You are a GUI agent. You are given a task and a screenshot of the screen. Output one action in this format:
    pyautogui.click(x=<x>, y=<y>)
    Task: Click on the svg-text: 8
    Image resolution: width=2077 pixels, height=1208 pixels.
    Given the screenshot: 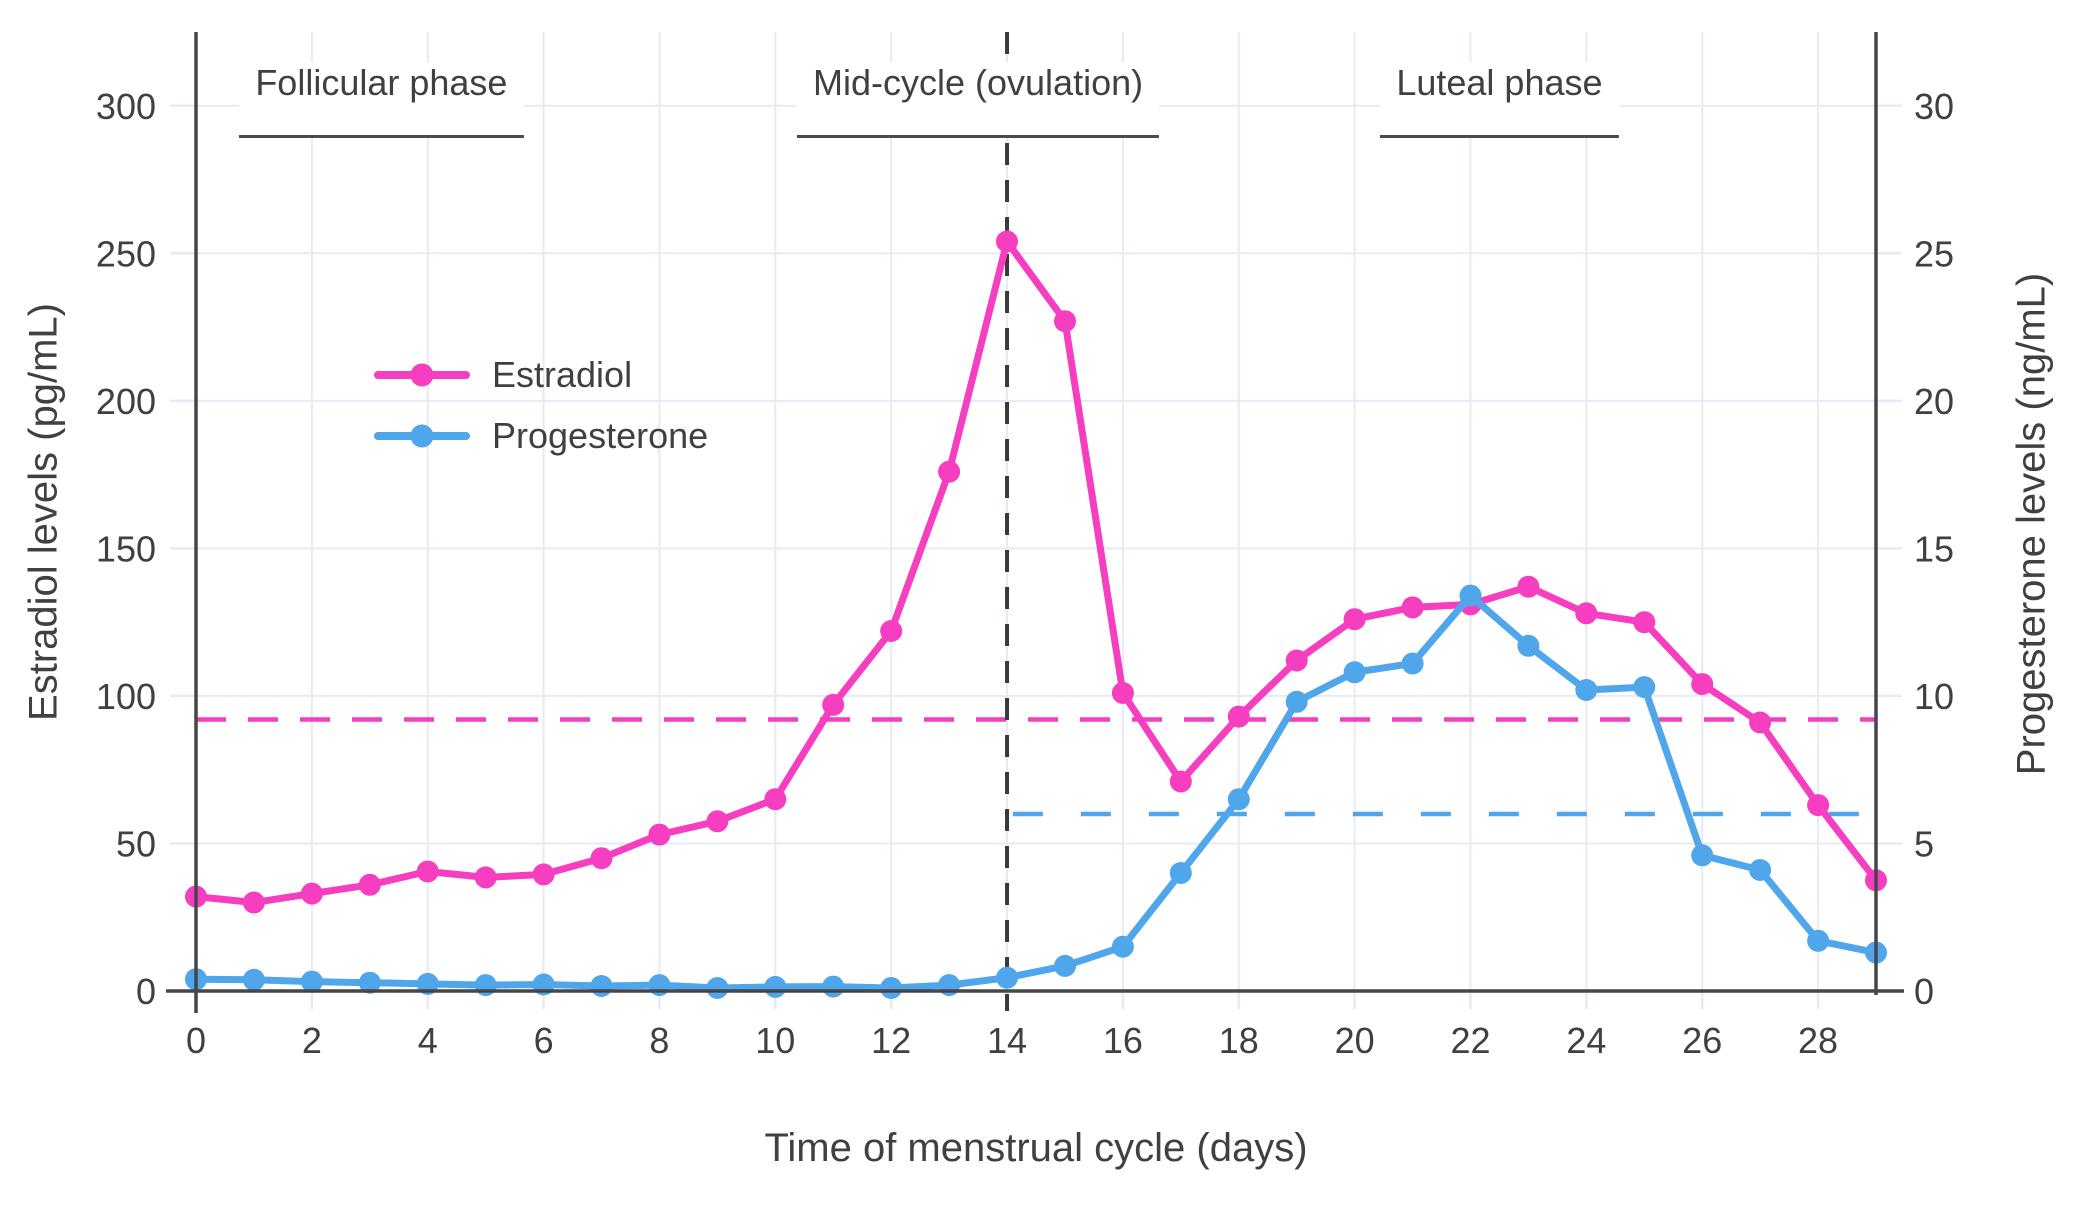 What is the action you would take?
    pyautogui.click(x=659, y=1040)
    